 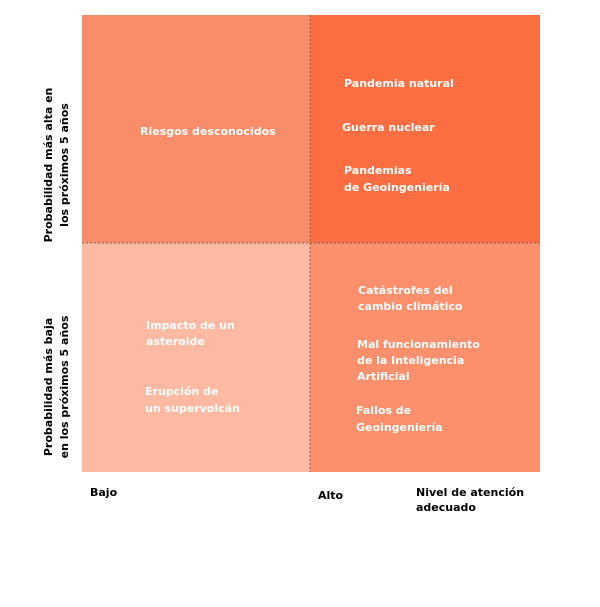 I want to click on risk-item: Pandemia natural, so click(x=399, y=83).